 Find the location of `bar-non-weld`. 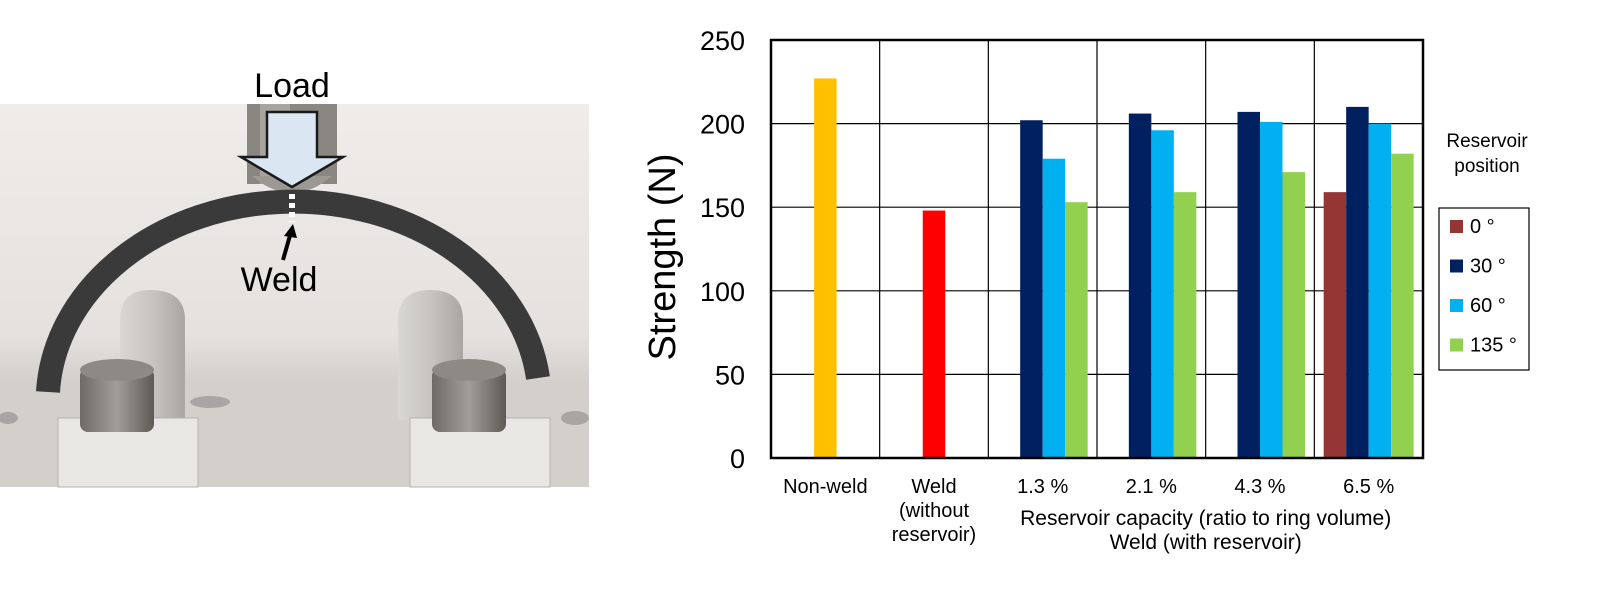

bar-non-weld is located at coordinates (825, 268).